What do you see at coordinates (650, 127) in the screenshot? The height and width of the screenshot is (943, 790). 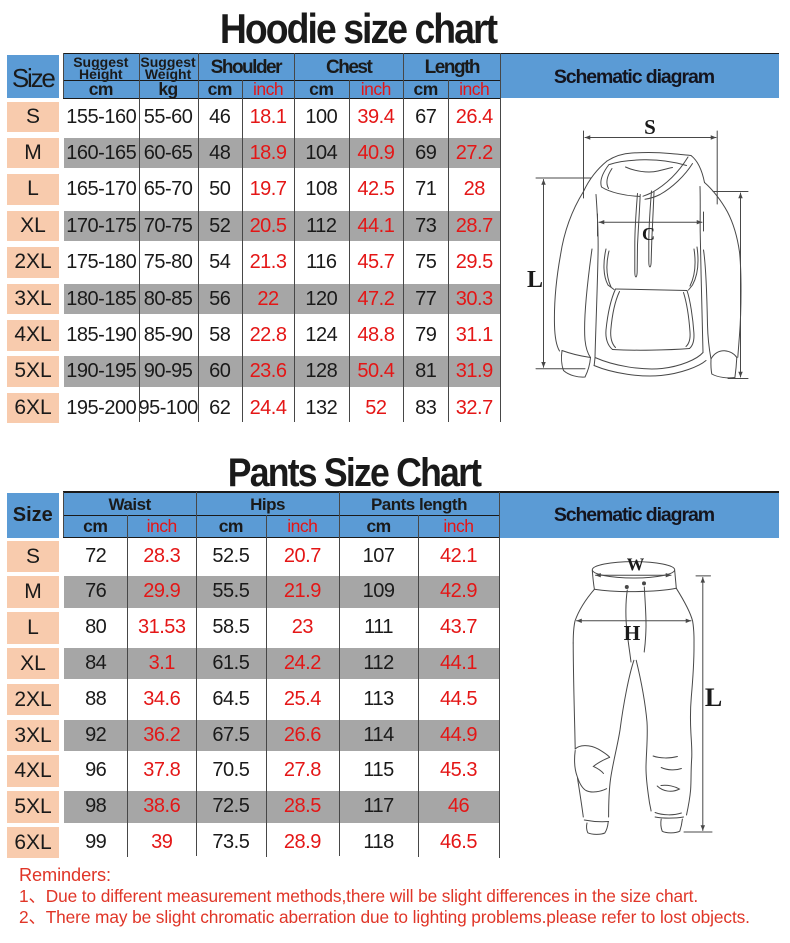 I see `svg-text: S` at bounding box center [650, 127].